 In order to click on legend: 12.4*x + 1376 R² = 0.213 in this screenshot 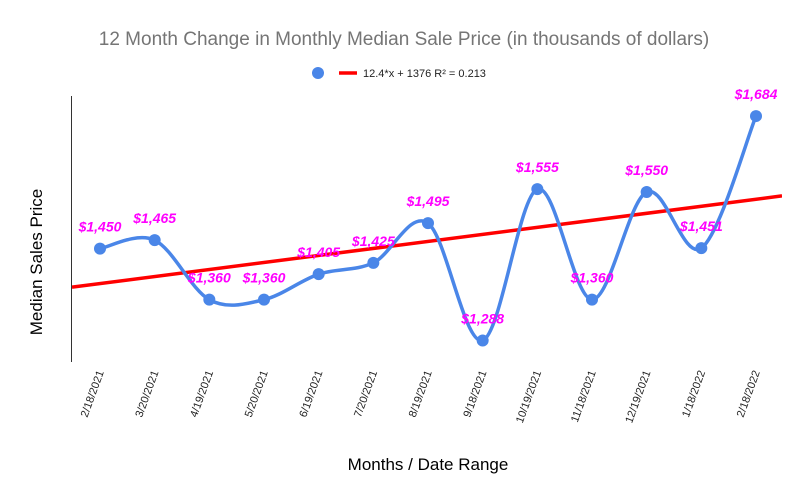, I will do `click(399, 73)`.